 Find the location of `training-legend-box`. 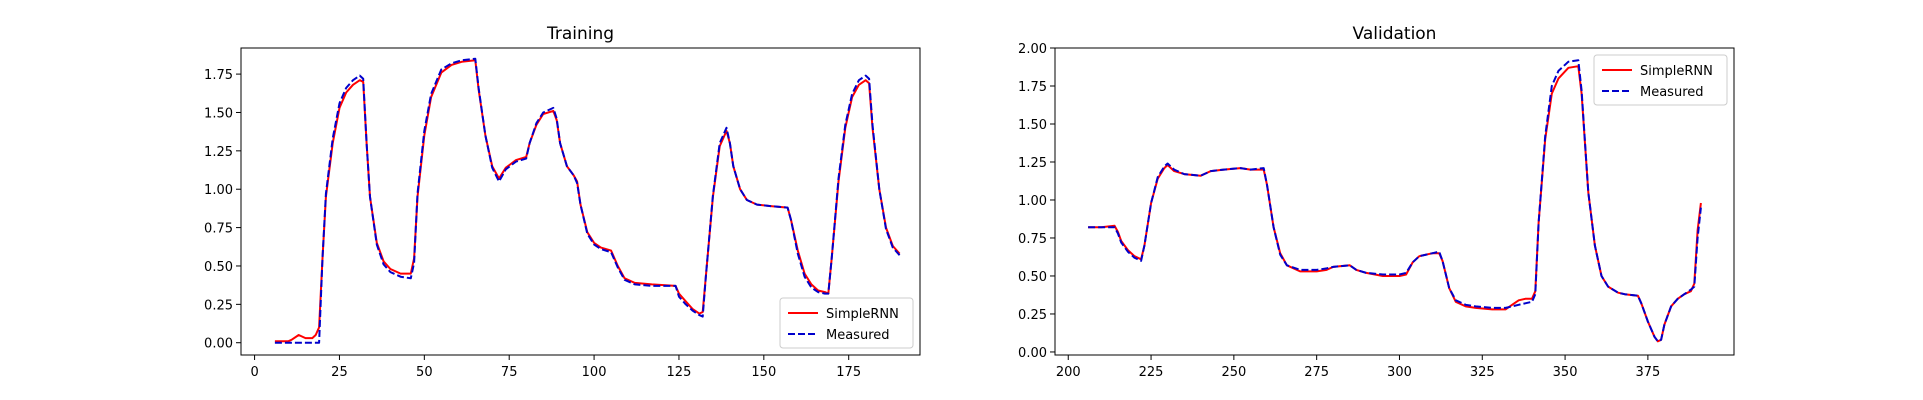

training-legend-box is located at coordinates (846, 323).